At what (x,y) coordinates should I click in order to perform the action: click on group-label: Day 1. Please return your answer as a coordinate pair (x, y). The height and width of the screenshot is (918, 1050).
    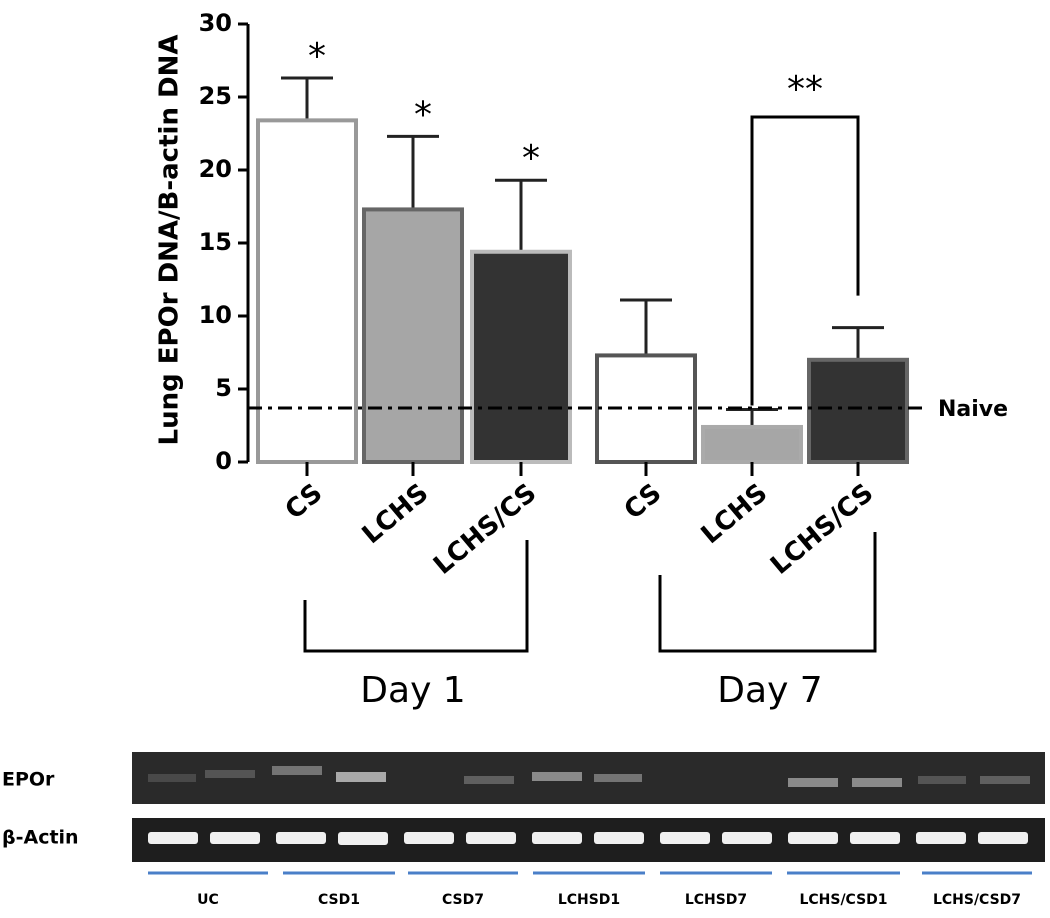
    Looking at the image, I should click on (412, 690).